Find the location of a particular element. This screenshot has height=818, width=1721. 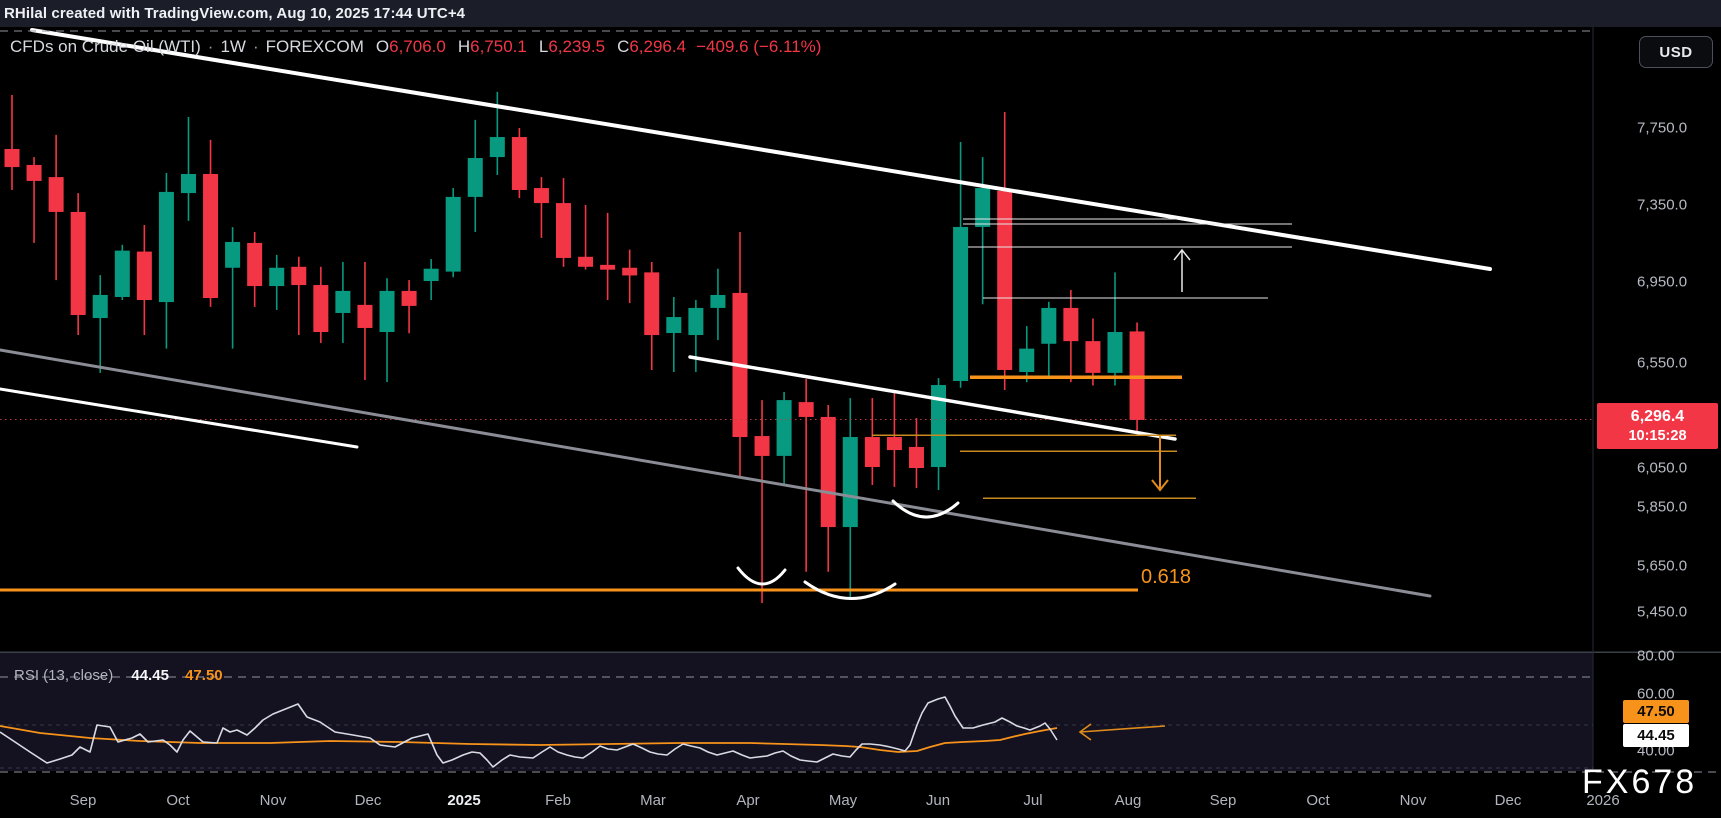

rsi-ma-line is located at coordinates (529, 739).